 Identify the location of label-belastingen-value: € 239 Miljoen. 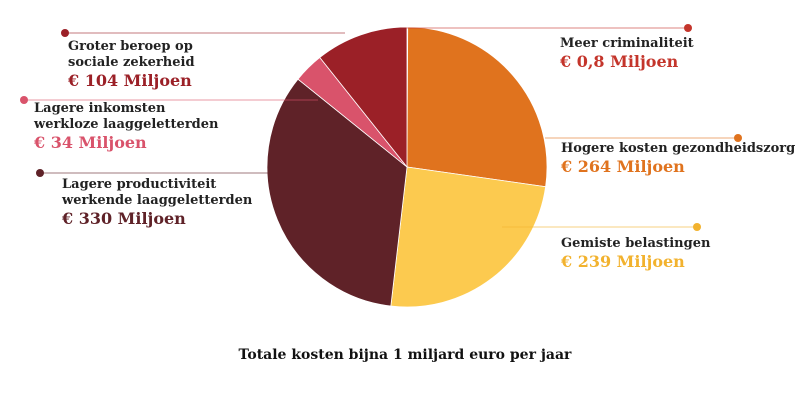
(623, 261).